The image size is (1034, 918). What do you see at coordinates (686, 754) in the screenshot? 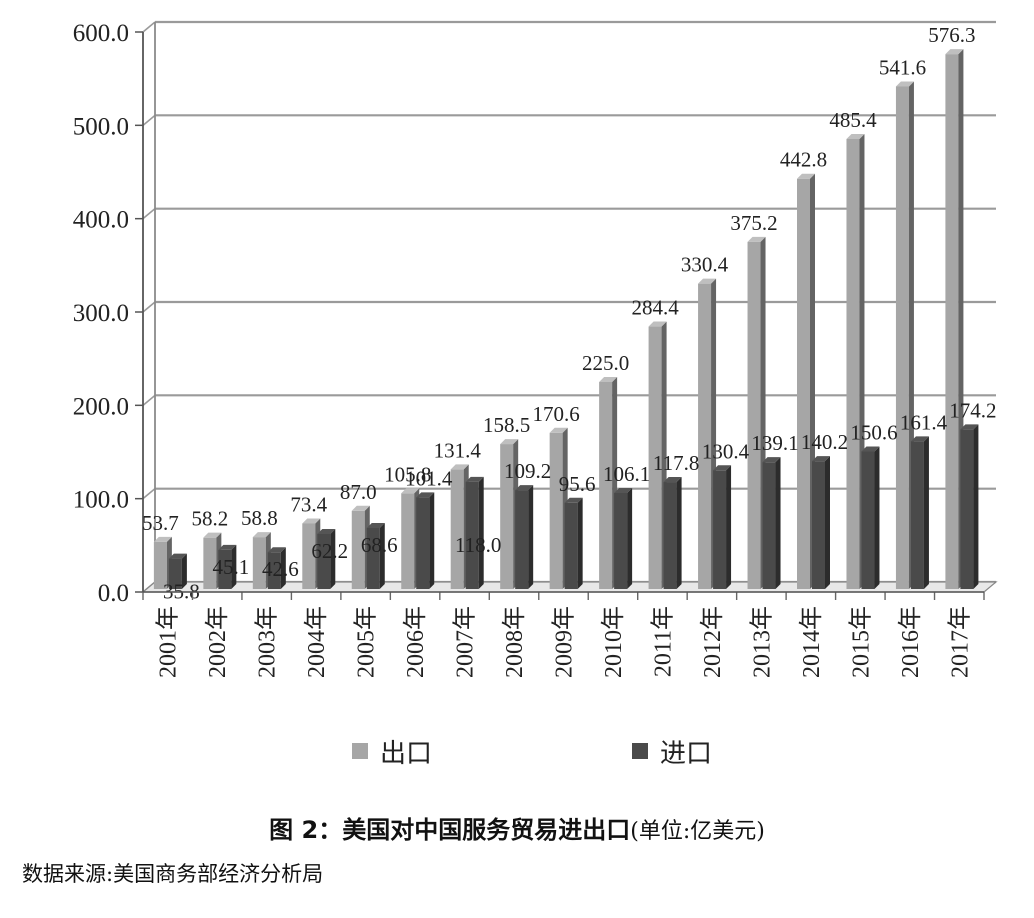
I see `legend-label-import: 进口` at bounding box center [686, 754].